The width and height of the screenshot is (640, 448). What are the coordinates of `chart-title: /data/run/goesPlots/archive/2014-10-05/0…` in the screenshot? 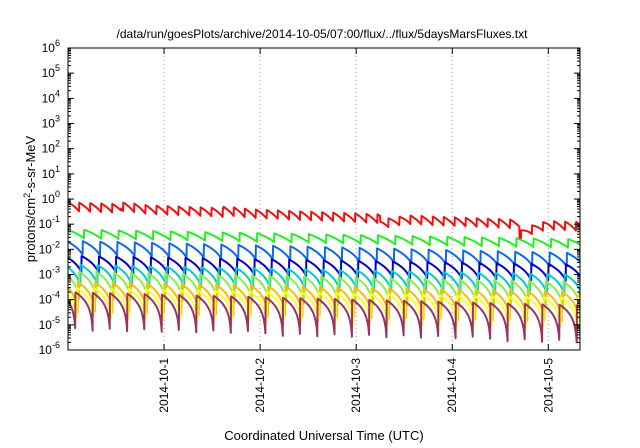 It's located at (323, 34).